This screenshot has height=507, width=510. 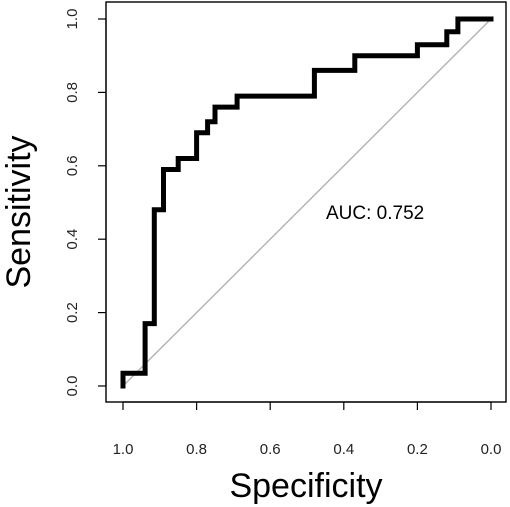 I want to click on y-tick-label: 0.6, so click(x=72, y=165).